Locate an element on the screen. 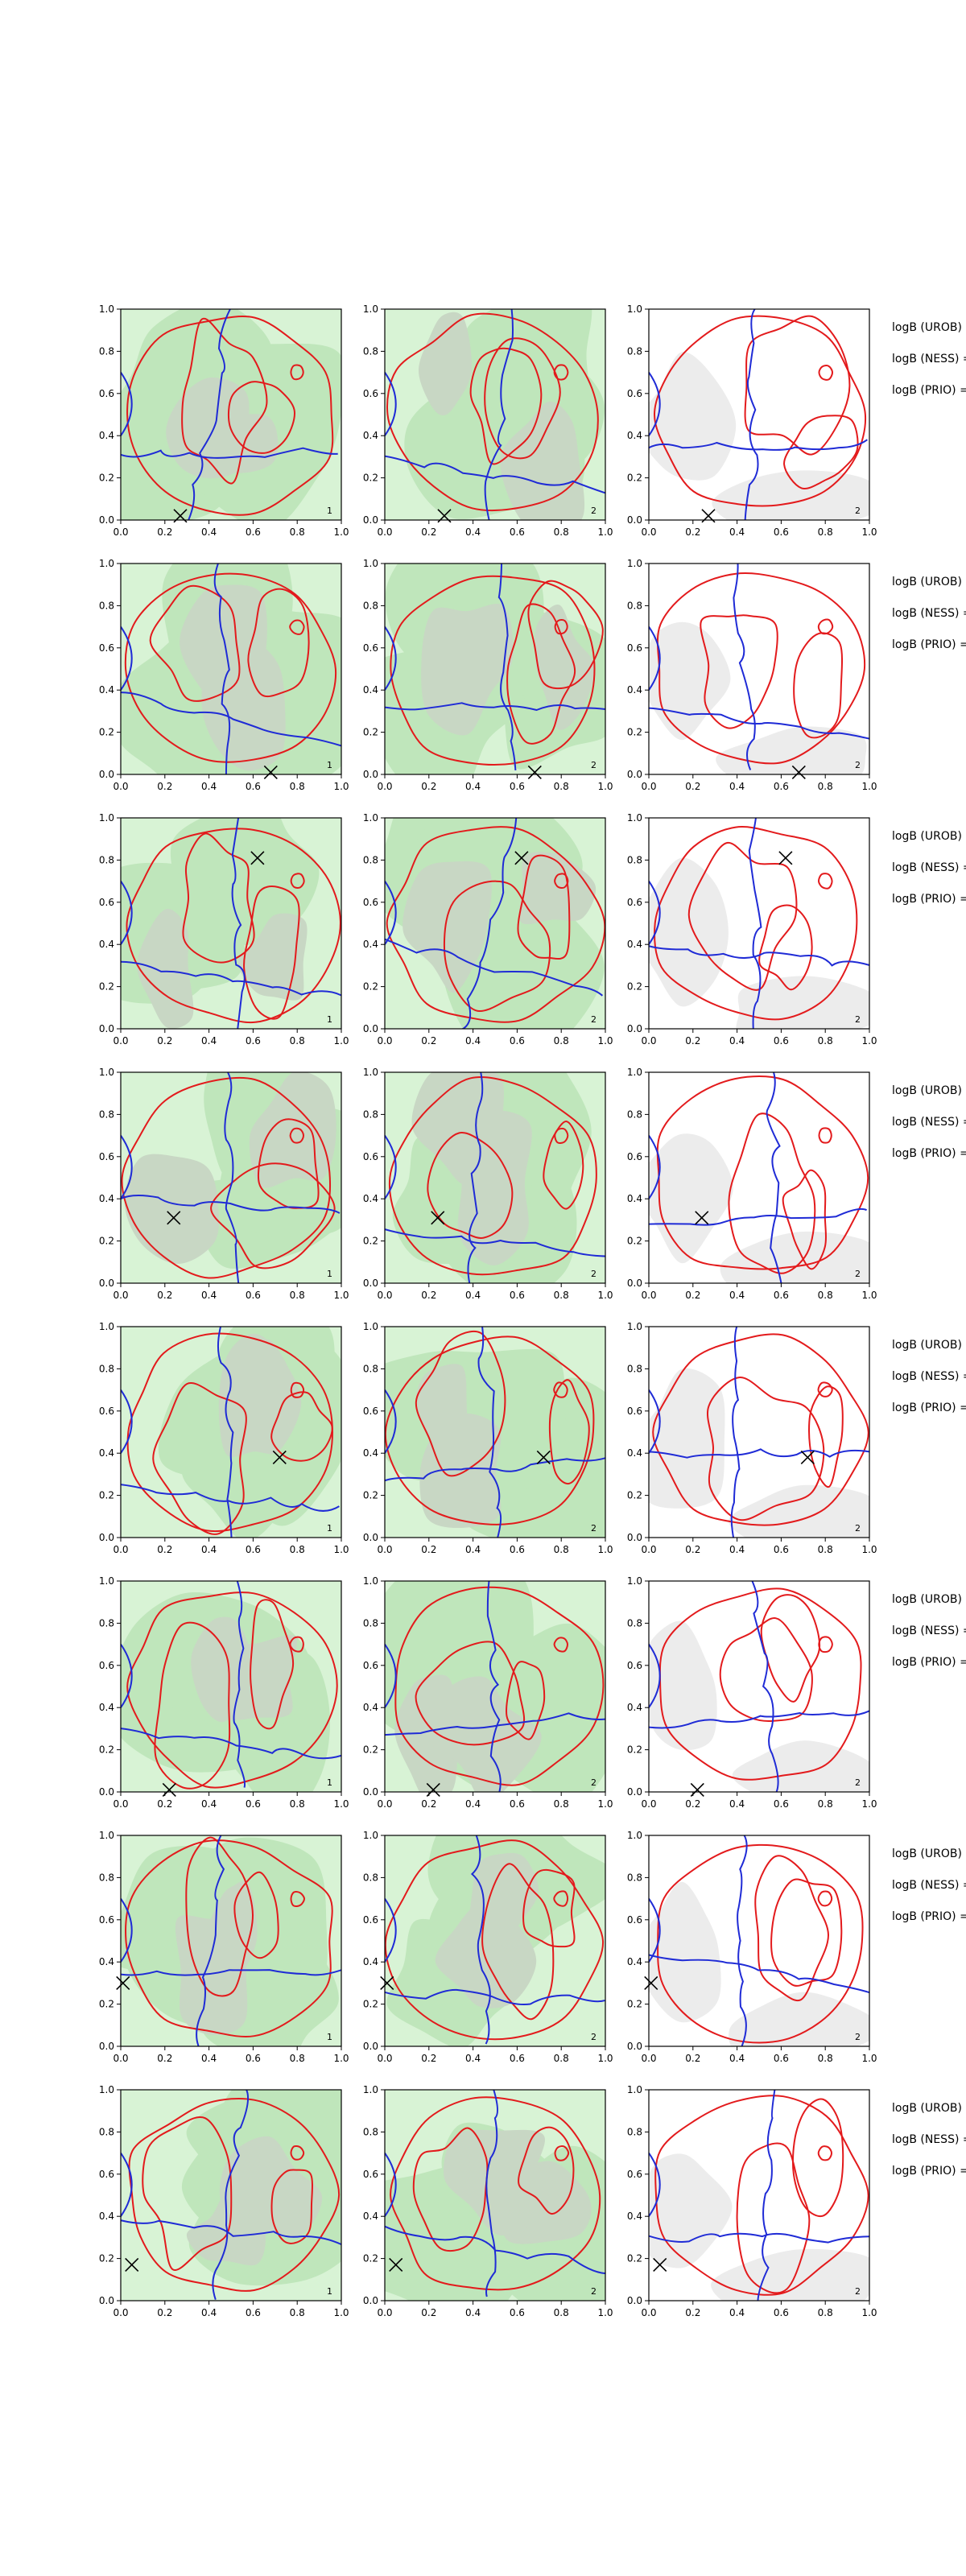 The height and width of the screenshot is (2576, 966). panel-r5-c1: 1 0.0 0.2 0.4 0.6 0.8 1.0 0.0 0.2 0.4 0.6 0.8 1.0 is located at coordinates (224, 1438).